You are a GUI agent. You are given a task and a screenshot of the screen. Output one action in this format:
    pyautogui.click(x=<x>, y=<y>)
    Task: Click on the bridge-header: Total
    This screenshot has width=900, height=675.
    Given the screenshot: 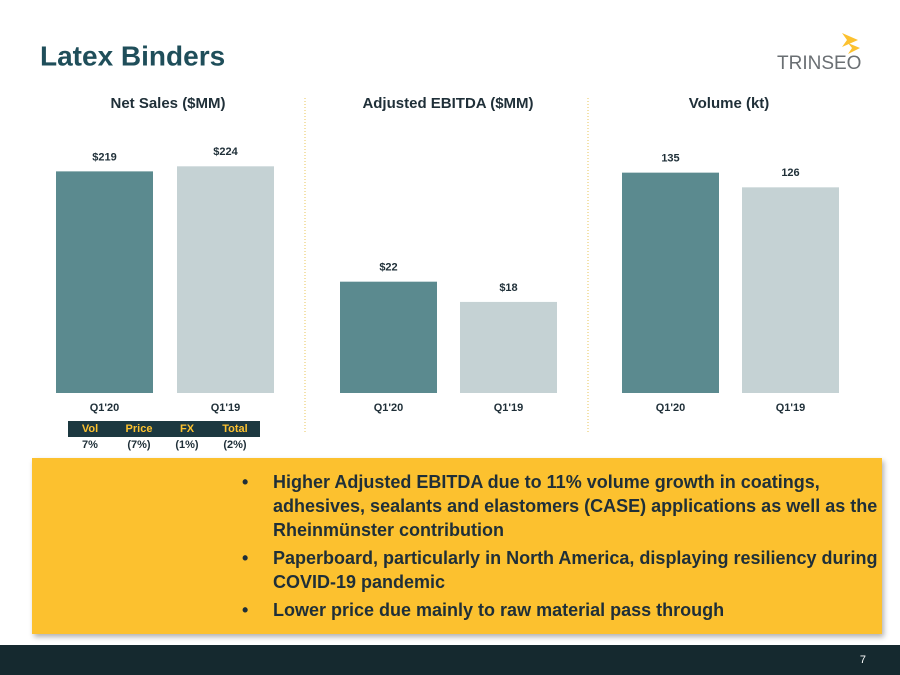 What is the action you would take?
    pyautogui.click(x=234, y=429)
    